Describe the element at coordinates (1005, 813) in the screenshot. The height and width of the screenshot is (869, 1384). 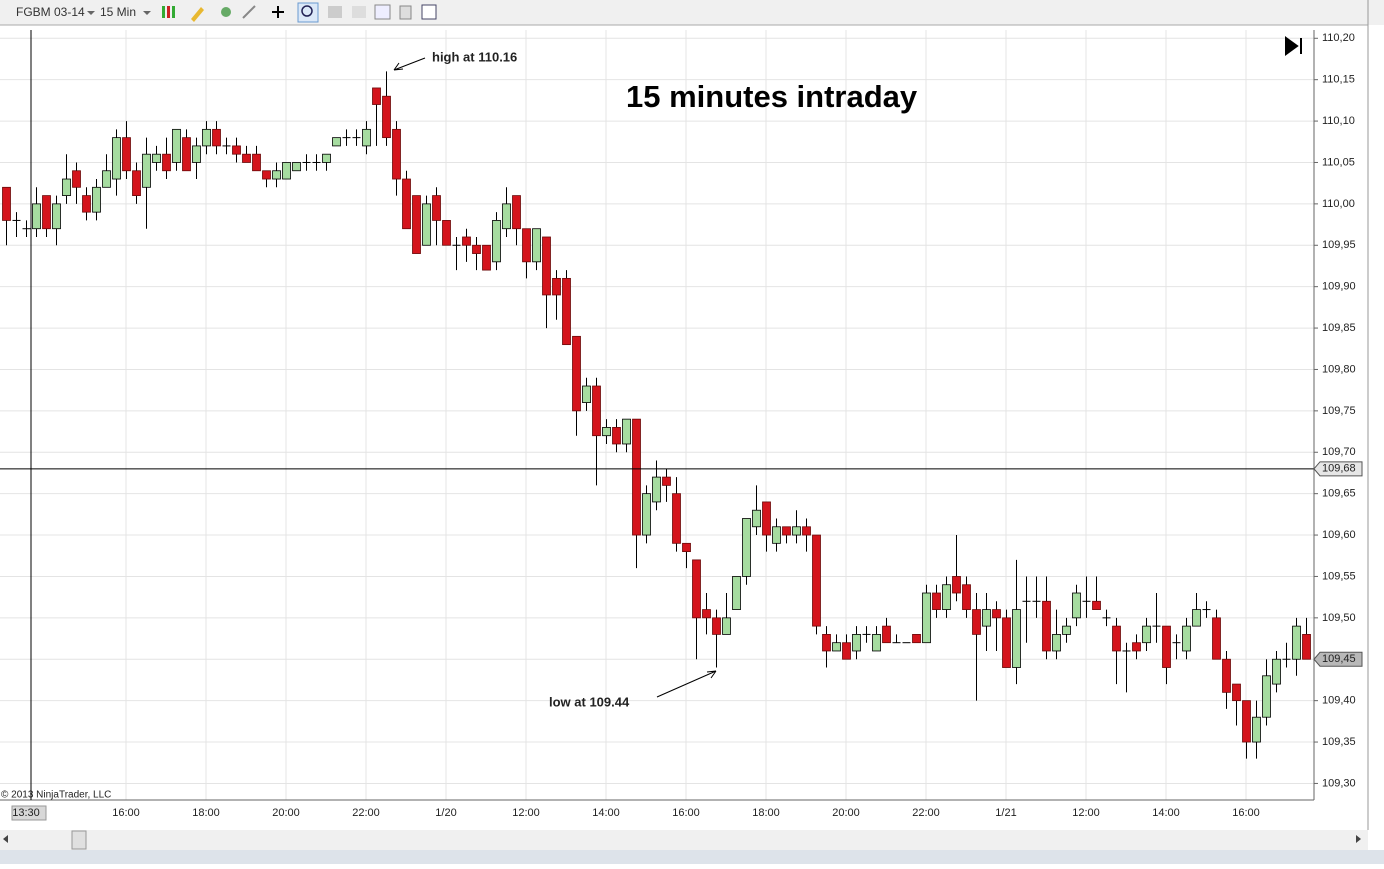
I see `x-tick-label: 1/21` at that location.